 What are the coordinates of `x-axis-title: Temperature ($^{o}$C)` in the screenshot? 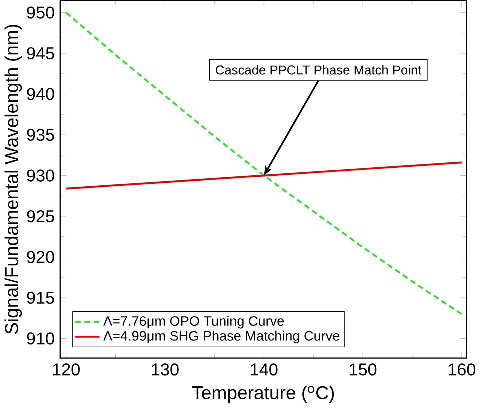 It's located at (263, 395).